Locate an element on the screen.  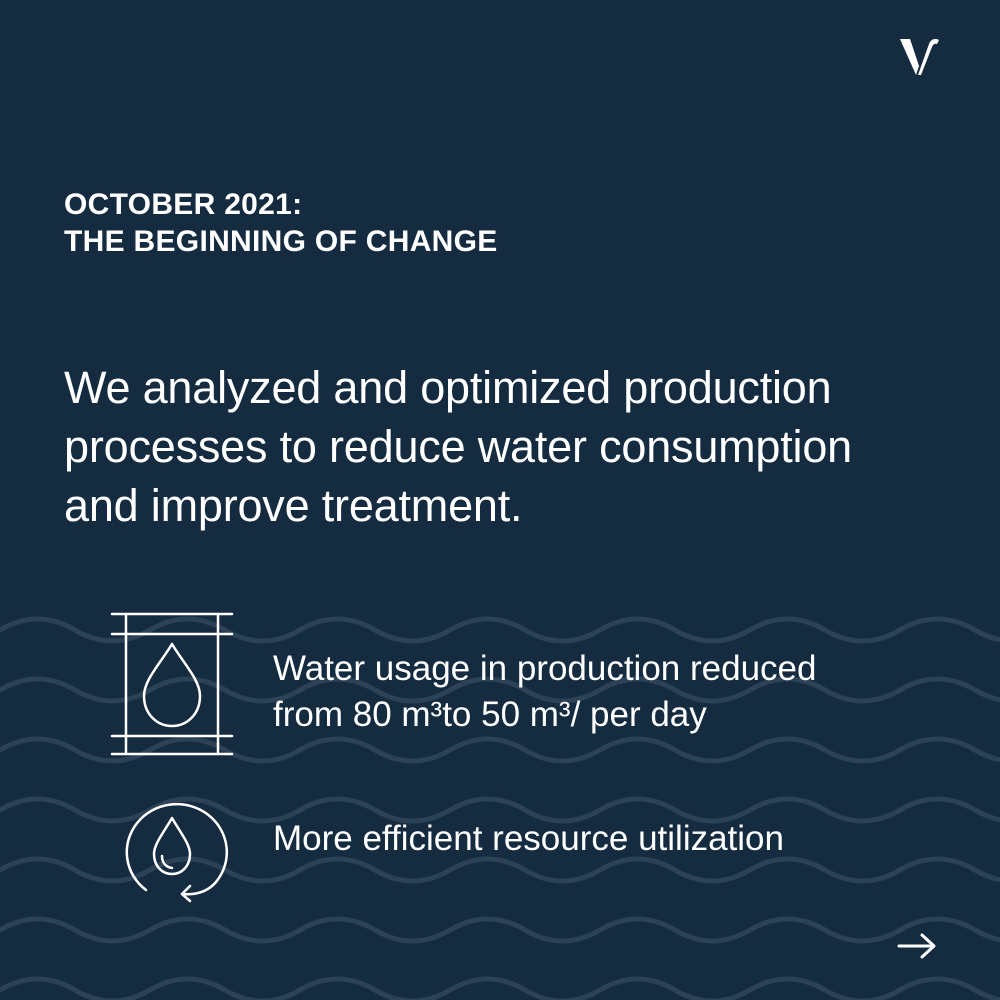
lead-line: processes to reduce water consumption is located at coordinates (458, 446).